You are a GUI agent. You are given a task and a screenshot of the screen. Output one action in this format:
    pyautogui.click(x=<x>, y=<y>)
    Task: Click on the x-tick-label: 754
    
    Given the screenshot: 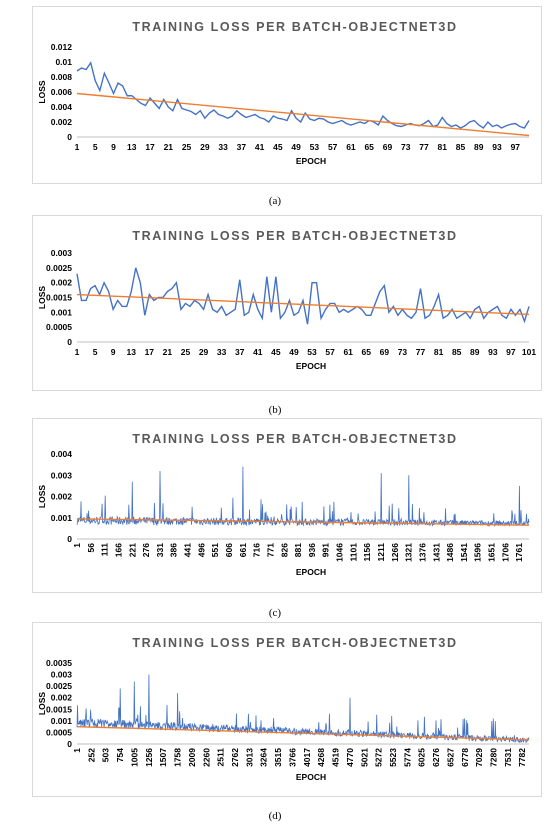 What is the action you would take?
    pyautogui.click(x=120, y=755)
    